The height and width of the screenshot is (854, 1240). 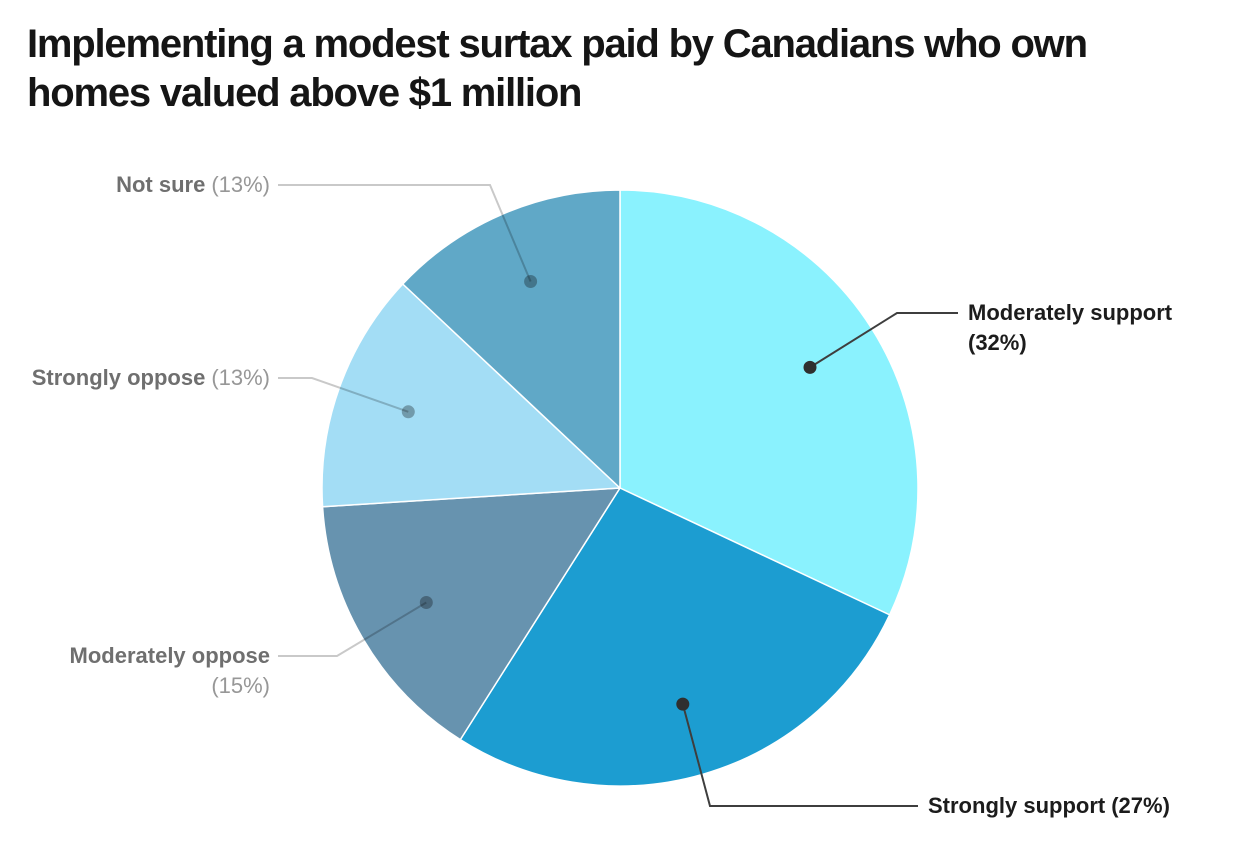 I want to click on leader-dot-moderately-support, so click(x=810, y=367).